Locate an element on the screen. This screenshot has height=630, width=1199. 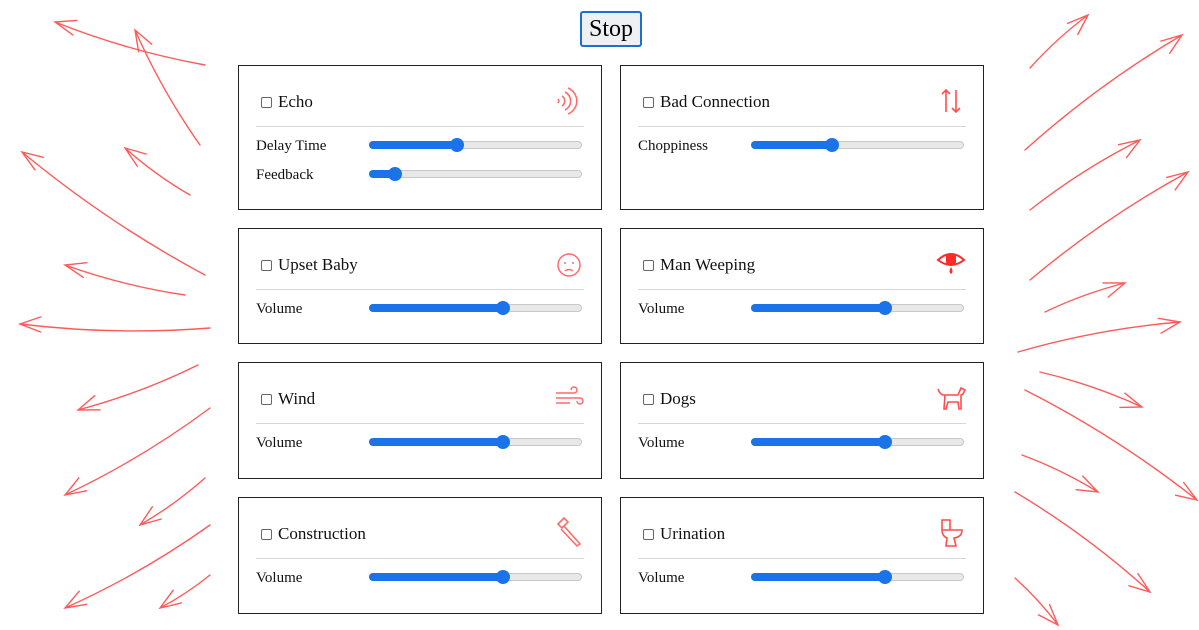
effect-title: Wind is located at coordinates (297, 398).